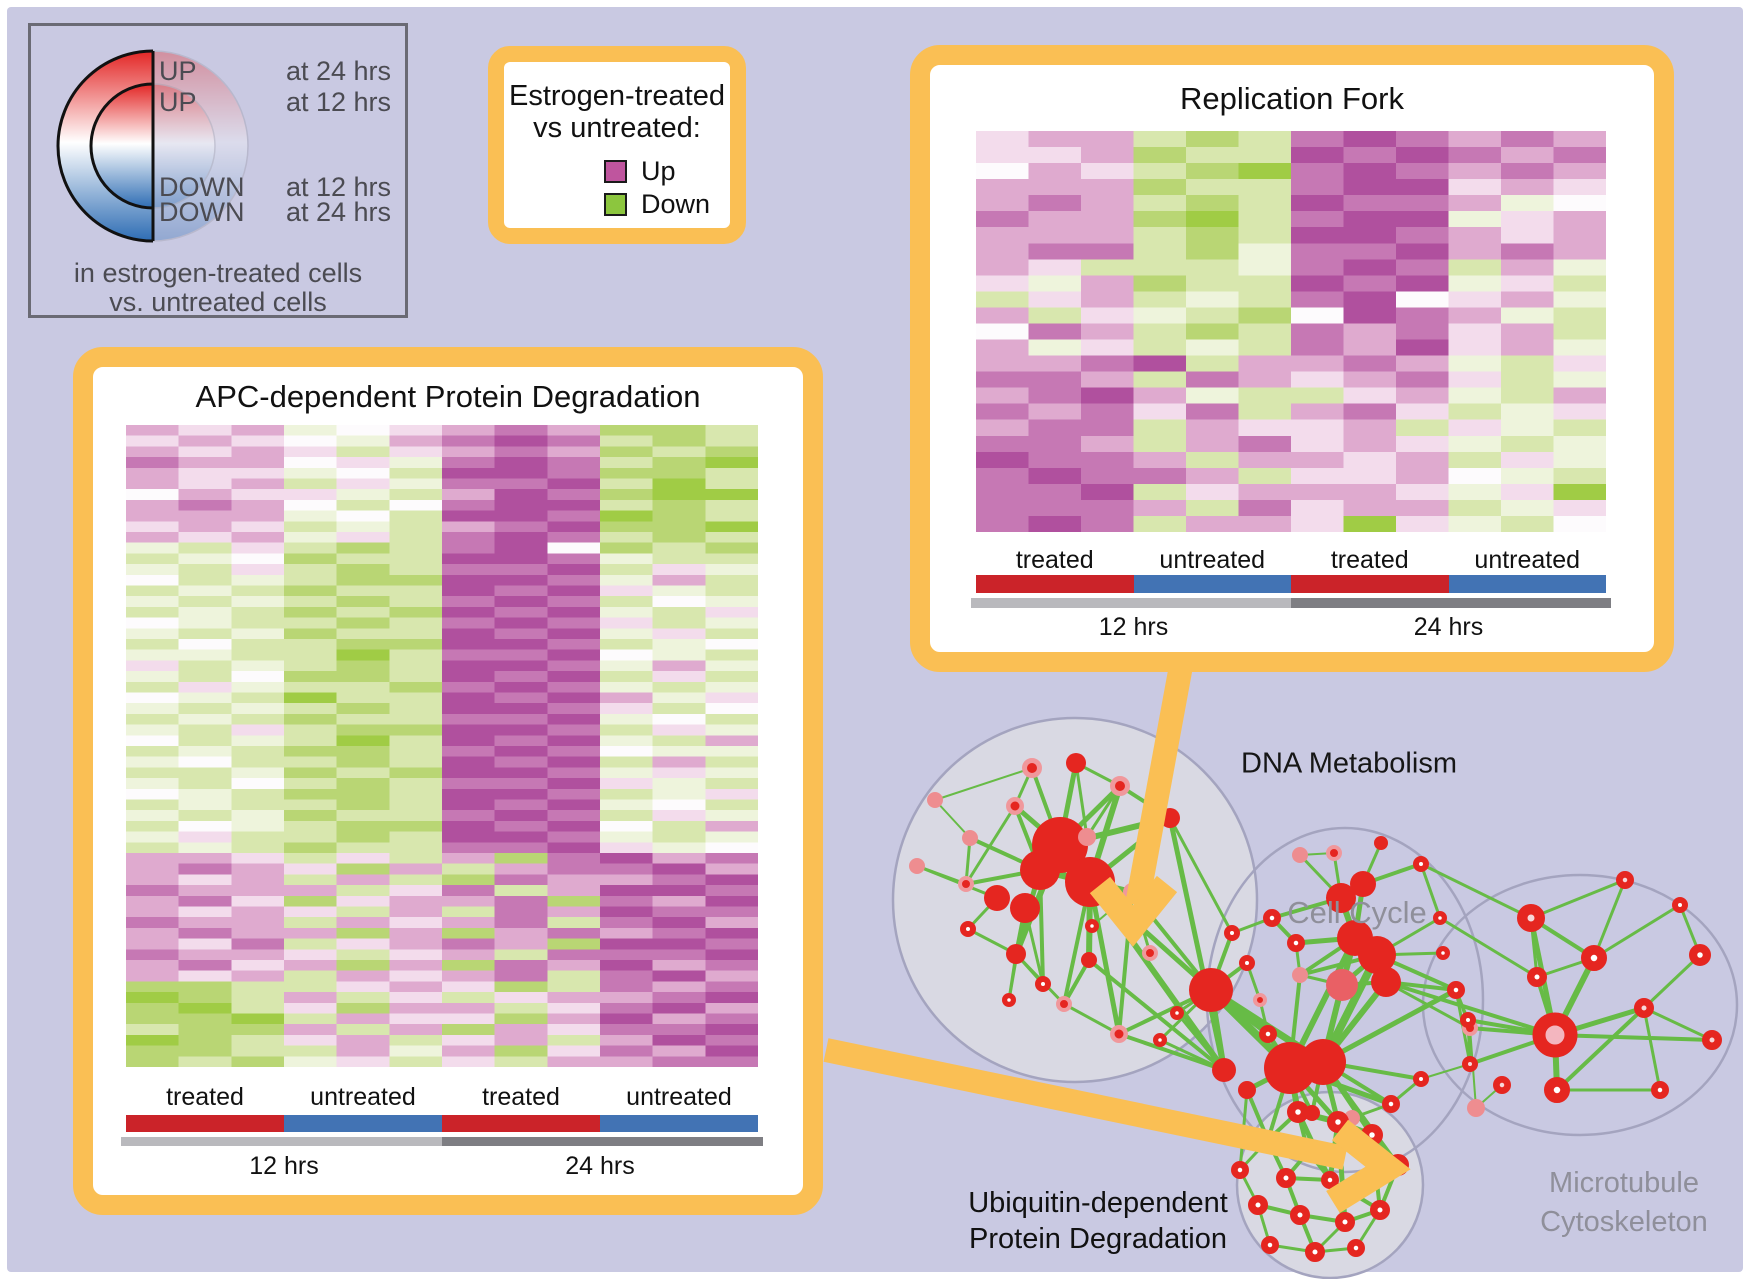 The height and width of the screenshot is (1279, 1750). I want to click on estrogen-legend-title-line2: vs untreated:, so click(617, 128).